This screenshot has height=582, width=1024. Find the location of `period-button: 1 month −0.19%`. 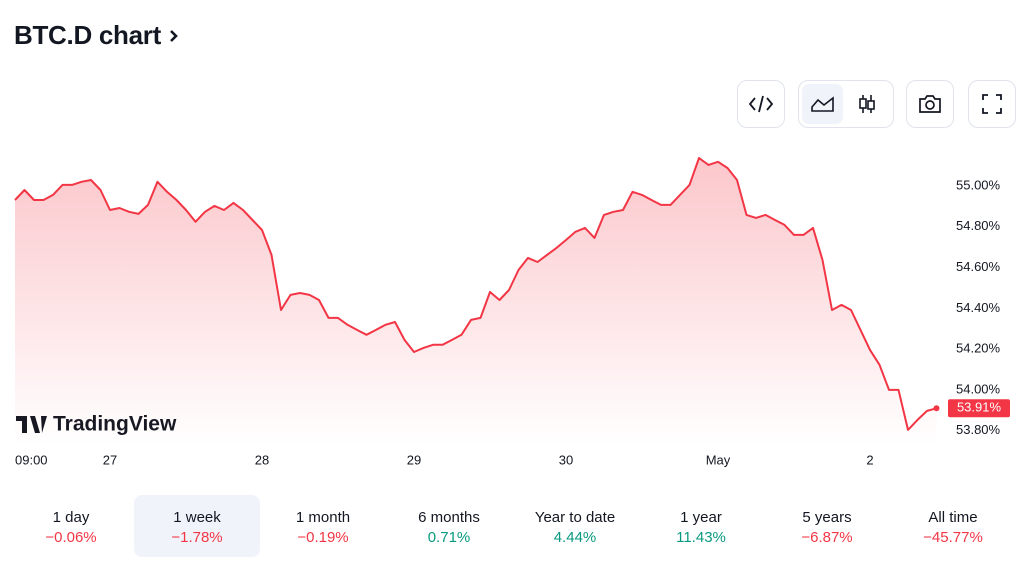

period-button: 1 month −0.19% is located at coordinates (323, 526).